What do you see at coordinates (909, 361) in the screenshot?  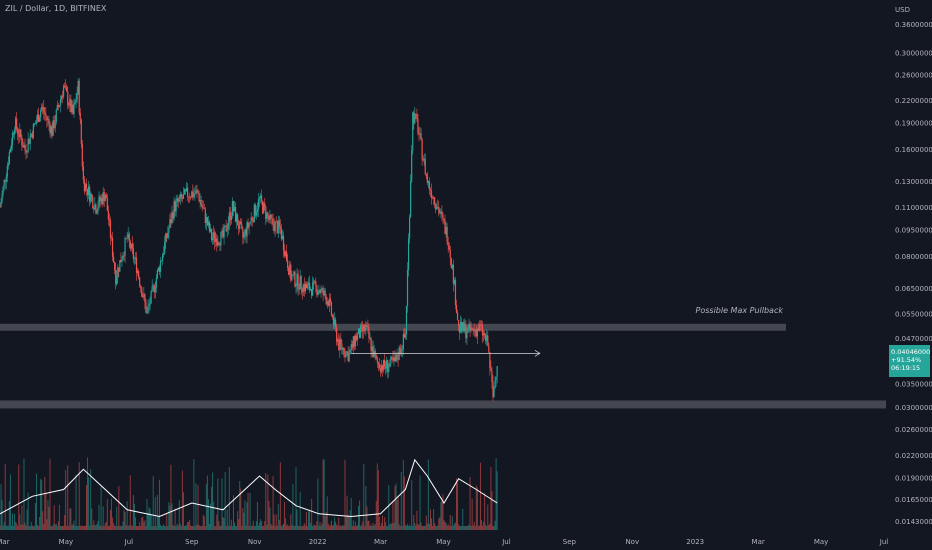 I see `last-price-tag: 0.04046000 +91.54% 06:19:15` at bounding box center [909, 361].